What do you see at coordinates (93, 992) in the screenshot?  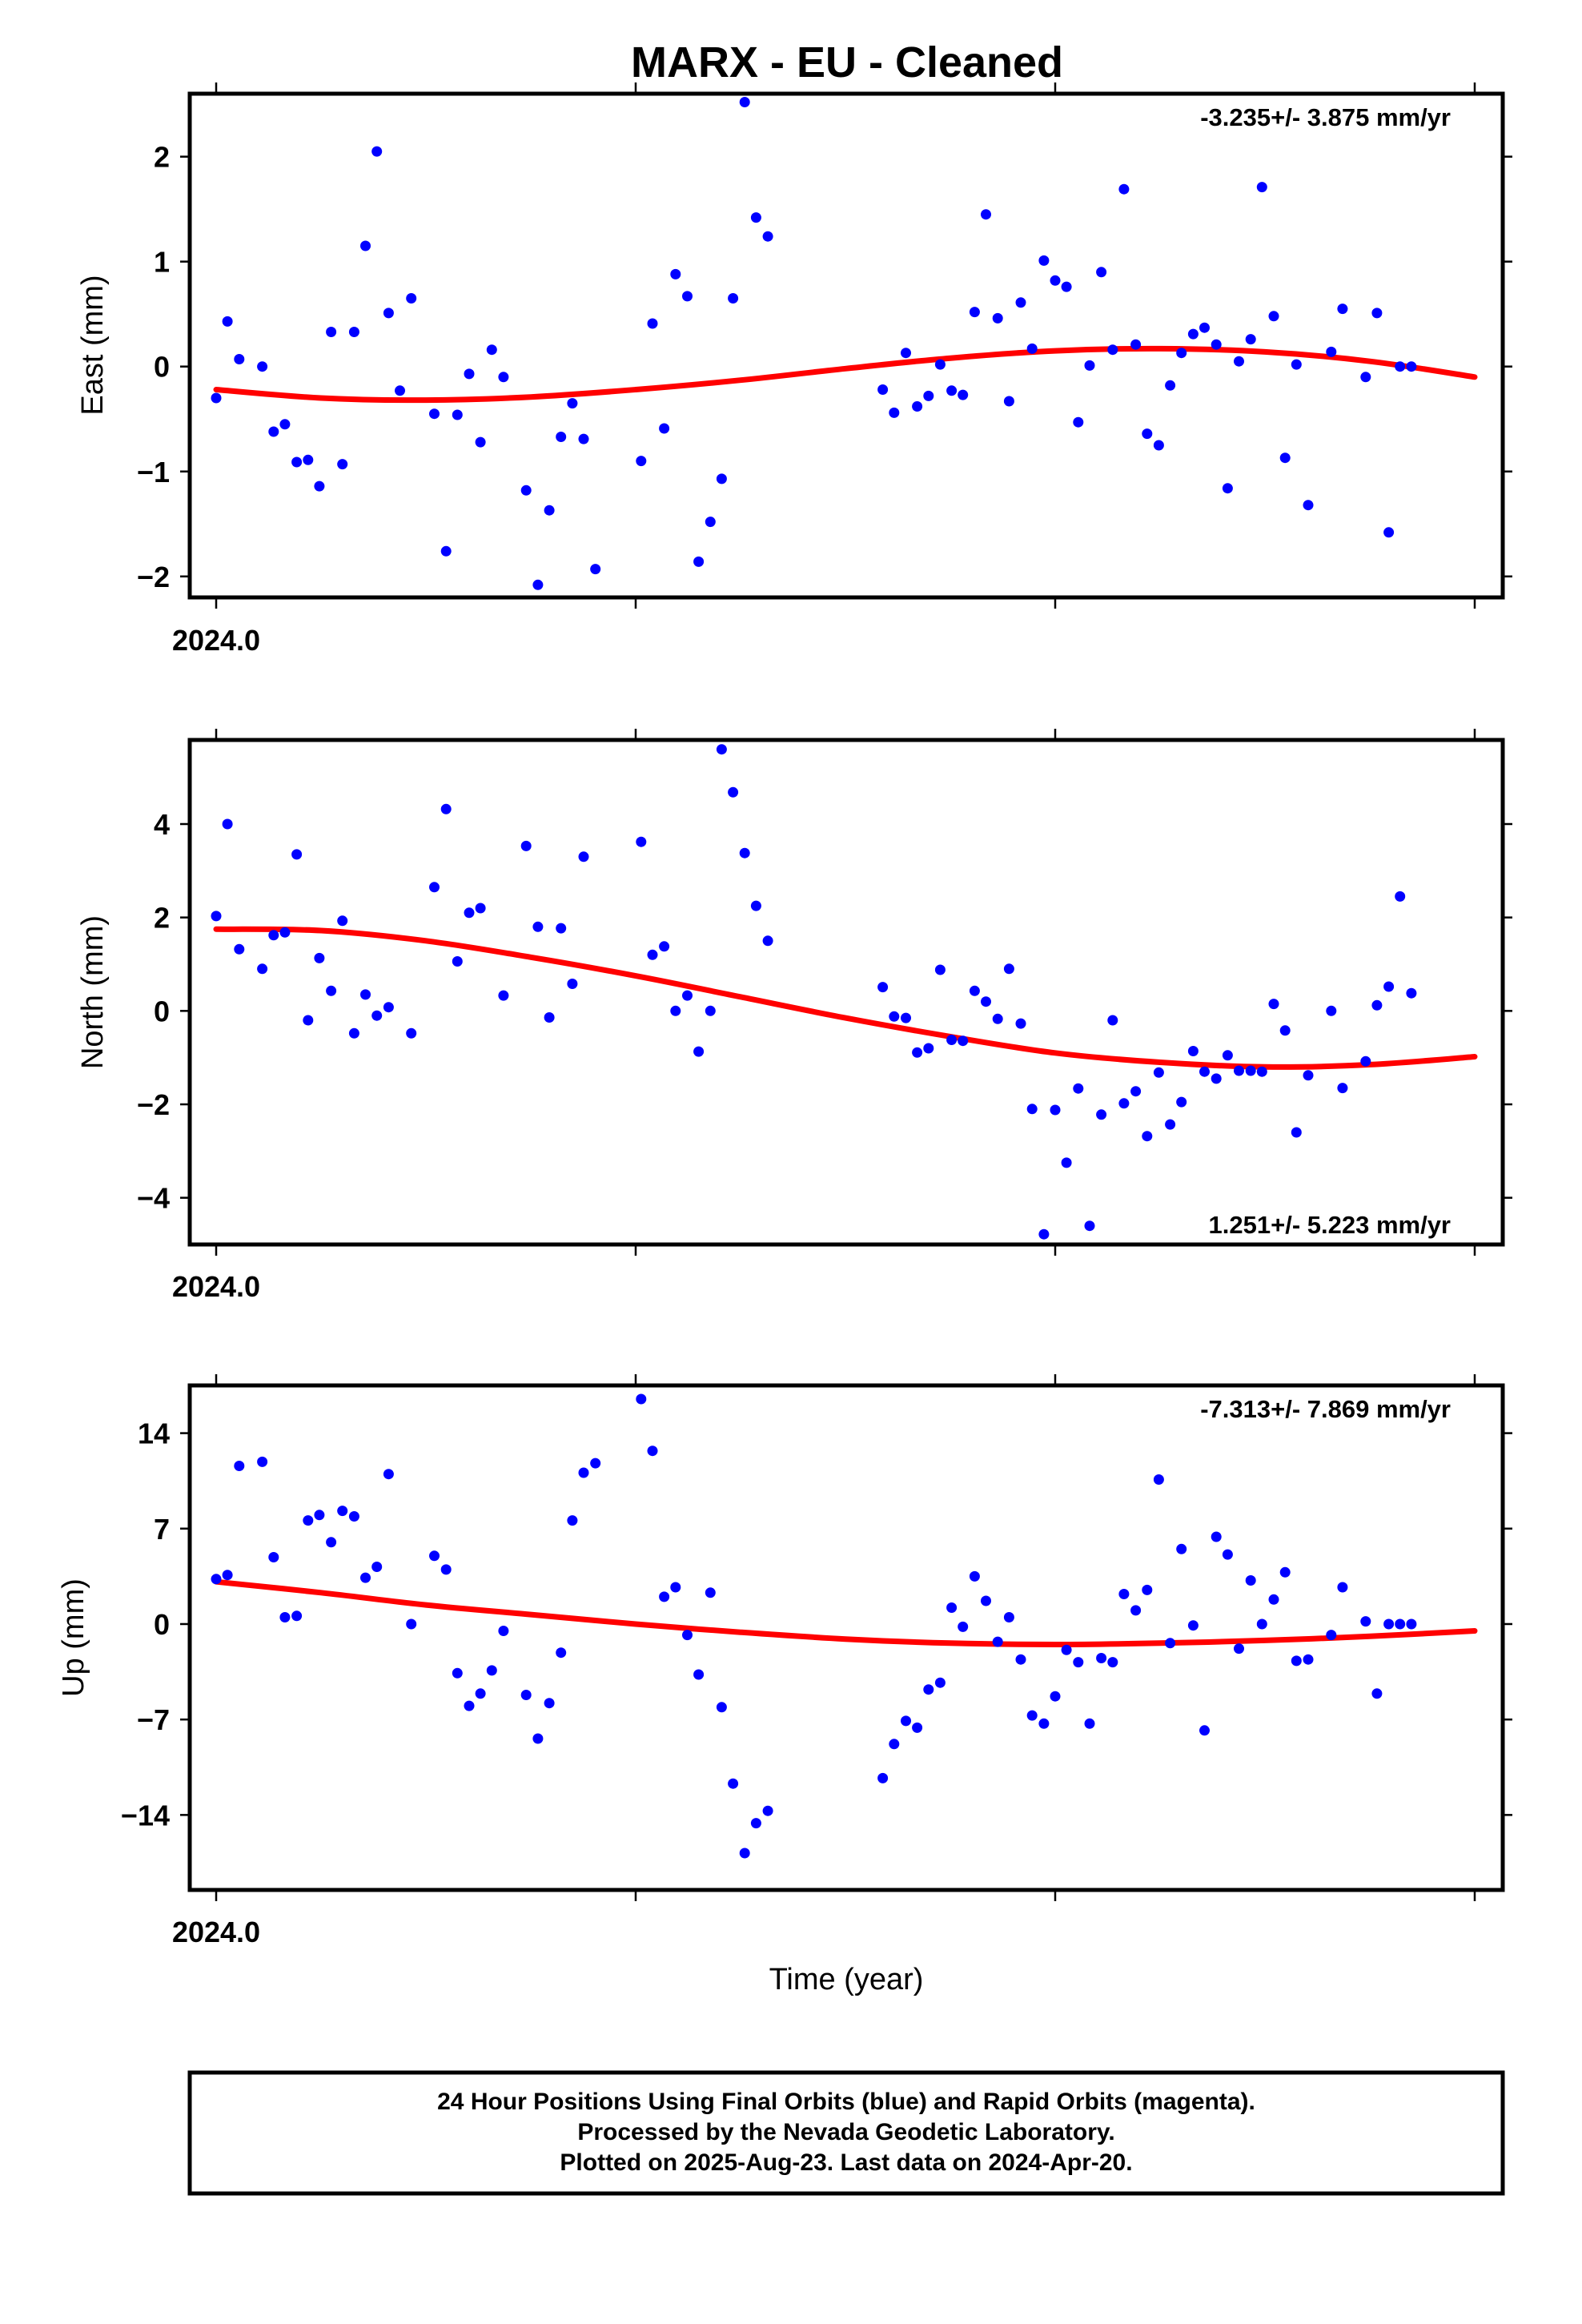 I see `y-axis-label-north: North (mm)` at bounding box center [93, 992].